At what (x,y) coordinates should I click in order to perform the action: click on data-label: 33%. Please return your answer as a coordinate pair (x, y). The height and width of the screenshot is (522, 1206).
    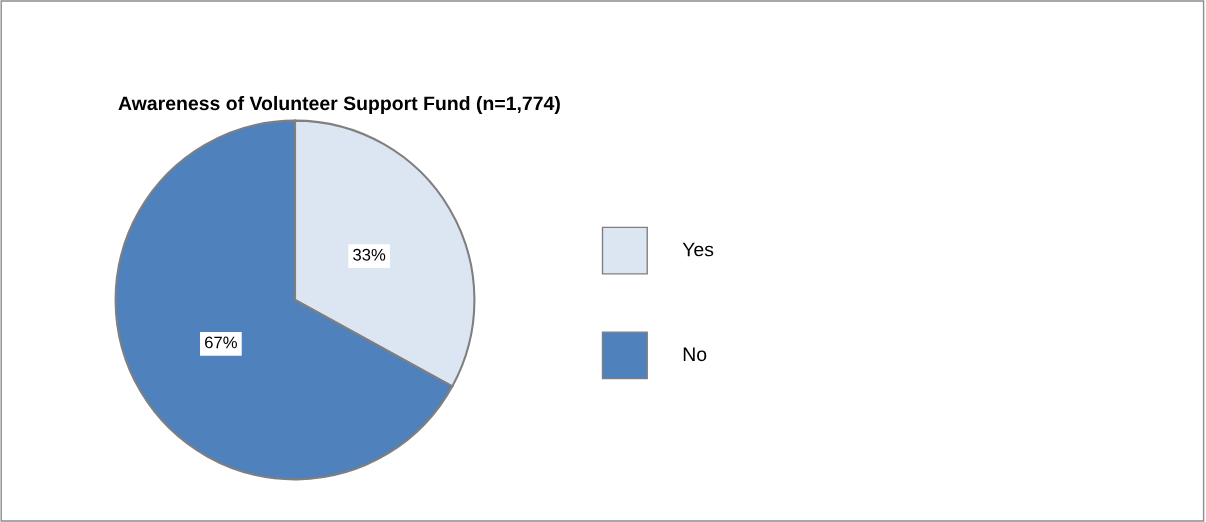
    Looking at the image, I should click on (369, 254).